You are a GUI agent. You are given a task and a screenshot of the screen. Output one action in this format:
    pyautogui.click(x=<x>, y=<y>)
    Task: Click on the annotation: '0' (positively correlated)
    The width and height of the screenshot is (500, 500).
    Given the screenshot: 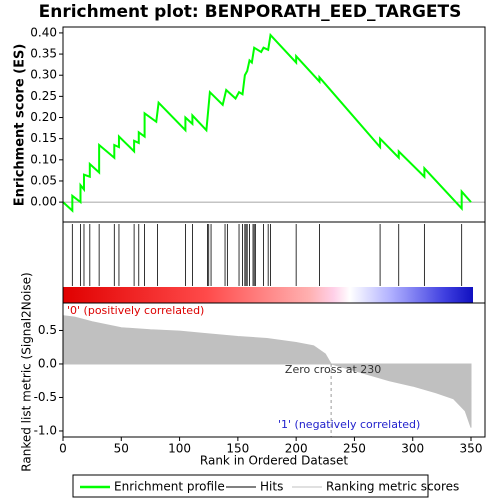 What is the action you would take?
    pyautogui.click(x=135, y=310)
    